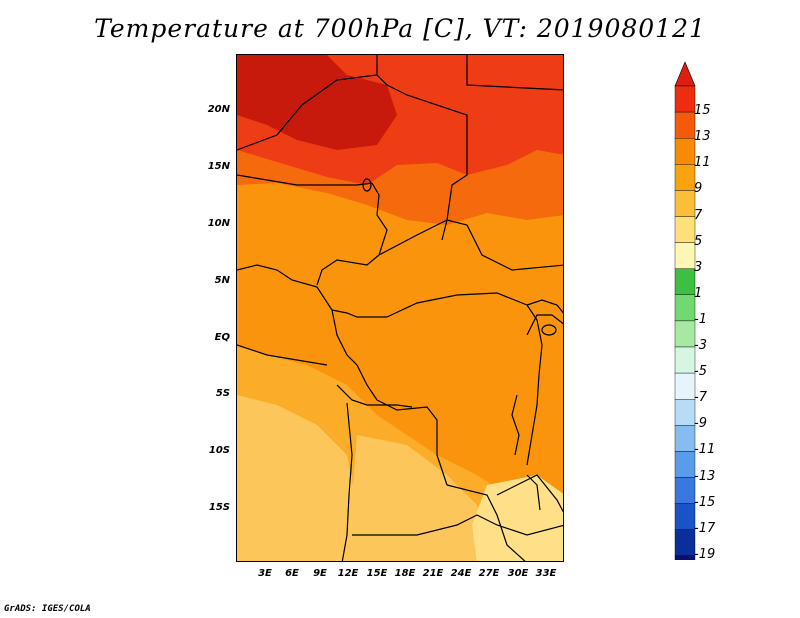 This screenshot has height=618, width=800. I want to click on x-tick-label: 30E, so click(518, 573).